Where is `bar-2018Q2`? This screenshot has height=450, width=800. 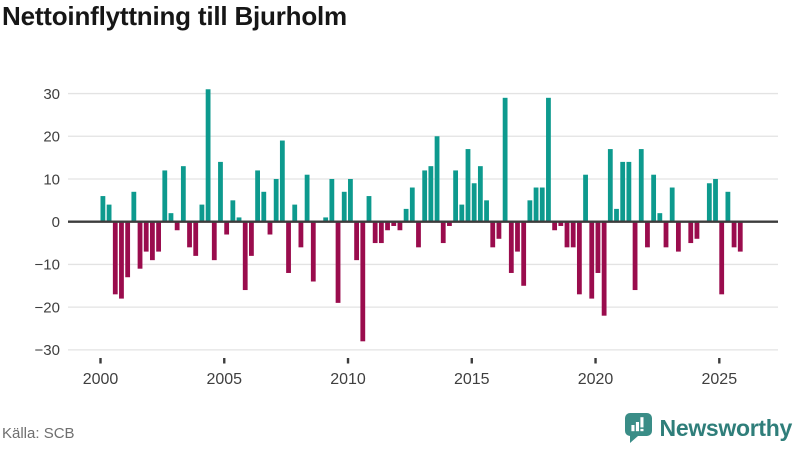
bar-2018Q2 is located at coordinates (555, 226).